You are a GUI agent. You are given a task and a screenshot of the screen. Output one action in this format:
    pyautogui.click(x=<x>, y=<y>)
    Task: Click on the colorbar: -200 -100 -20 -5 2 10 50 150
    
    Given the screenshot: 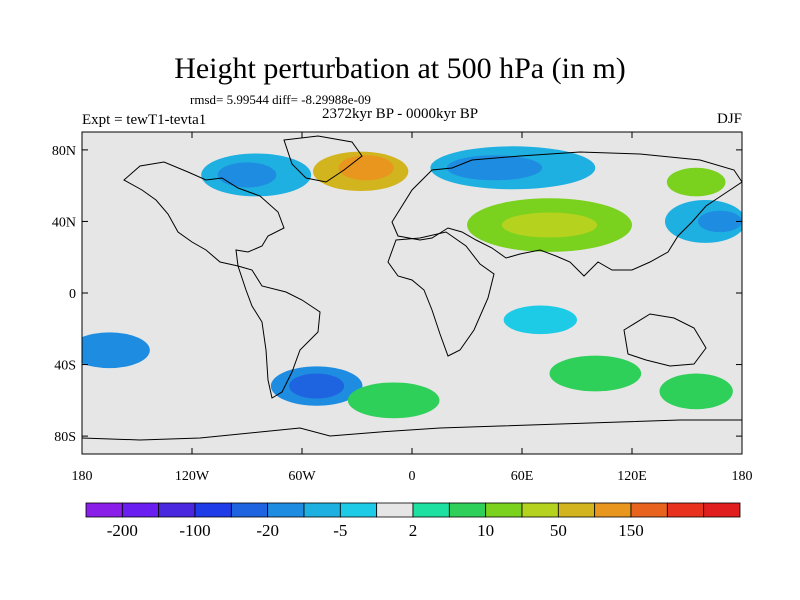 What is the action you would take?
    pyautogui.click(x=413, y=521)
    